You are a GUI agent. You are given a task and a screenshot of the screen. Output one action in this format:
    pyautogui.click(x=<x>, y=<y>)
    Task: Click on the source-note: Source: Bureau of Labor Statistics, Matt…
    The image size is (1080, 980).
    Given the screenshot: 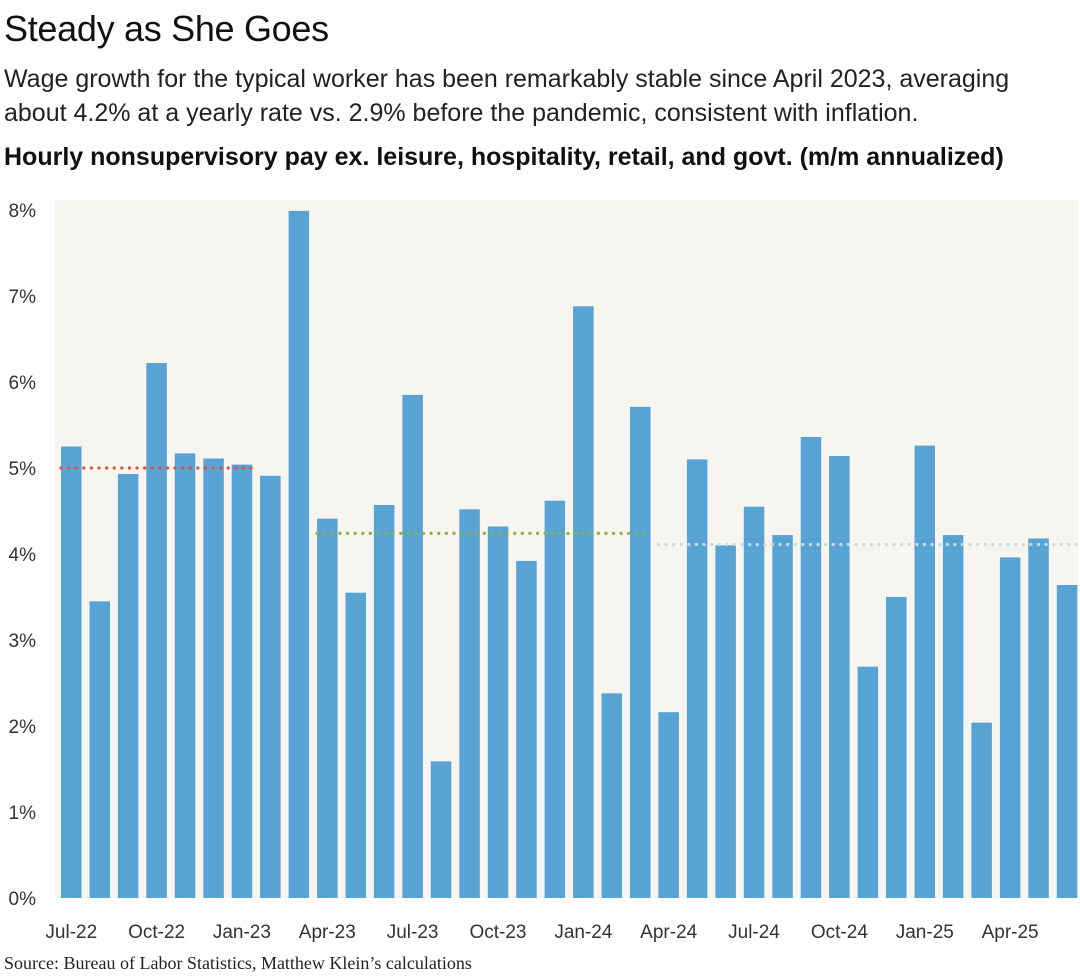 What is the action you would take?
    pyautogui.click(x=238, y=963)
    